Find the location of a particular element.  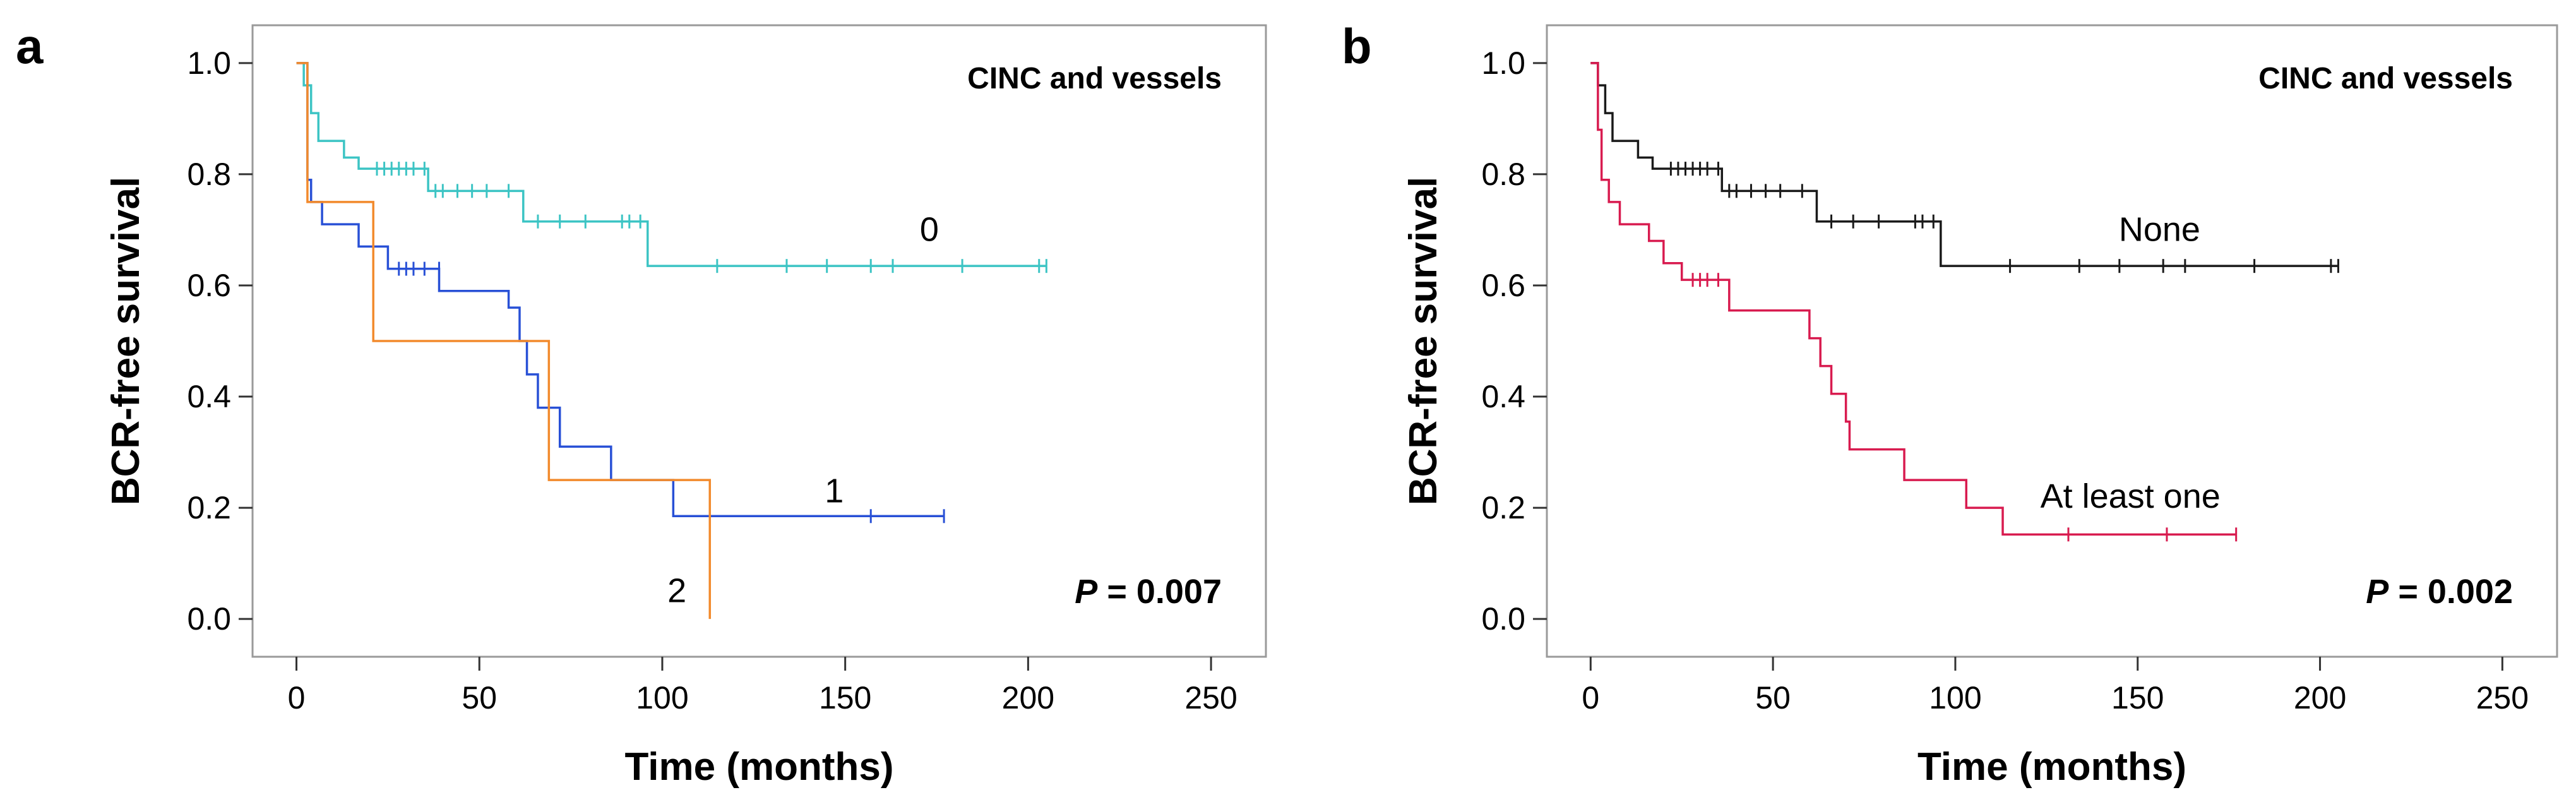

p-value-label: P = 0.002 is located at coordinates (2439, 592).